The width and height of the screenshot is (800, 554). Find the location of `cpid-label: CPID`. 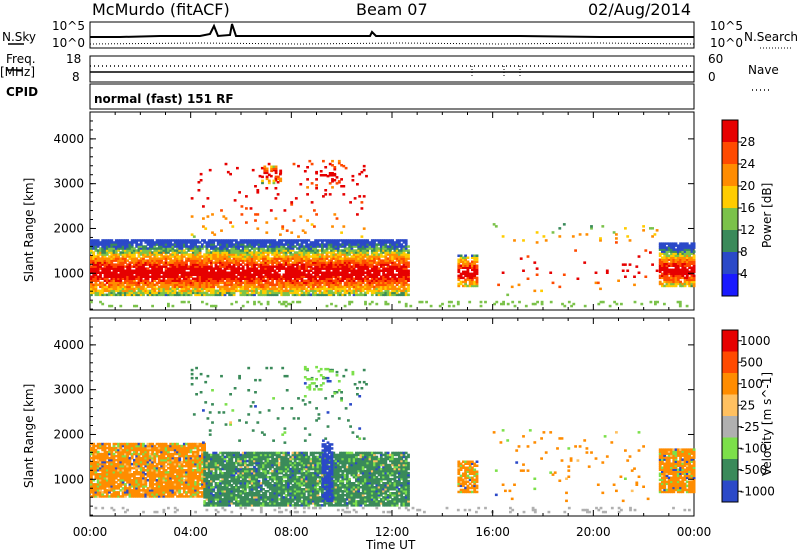

cpid-label: CPID is located at coordinates (22, 92).